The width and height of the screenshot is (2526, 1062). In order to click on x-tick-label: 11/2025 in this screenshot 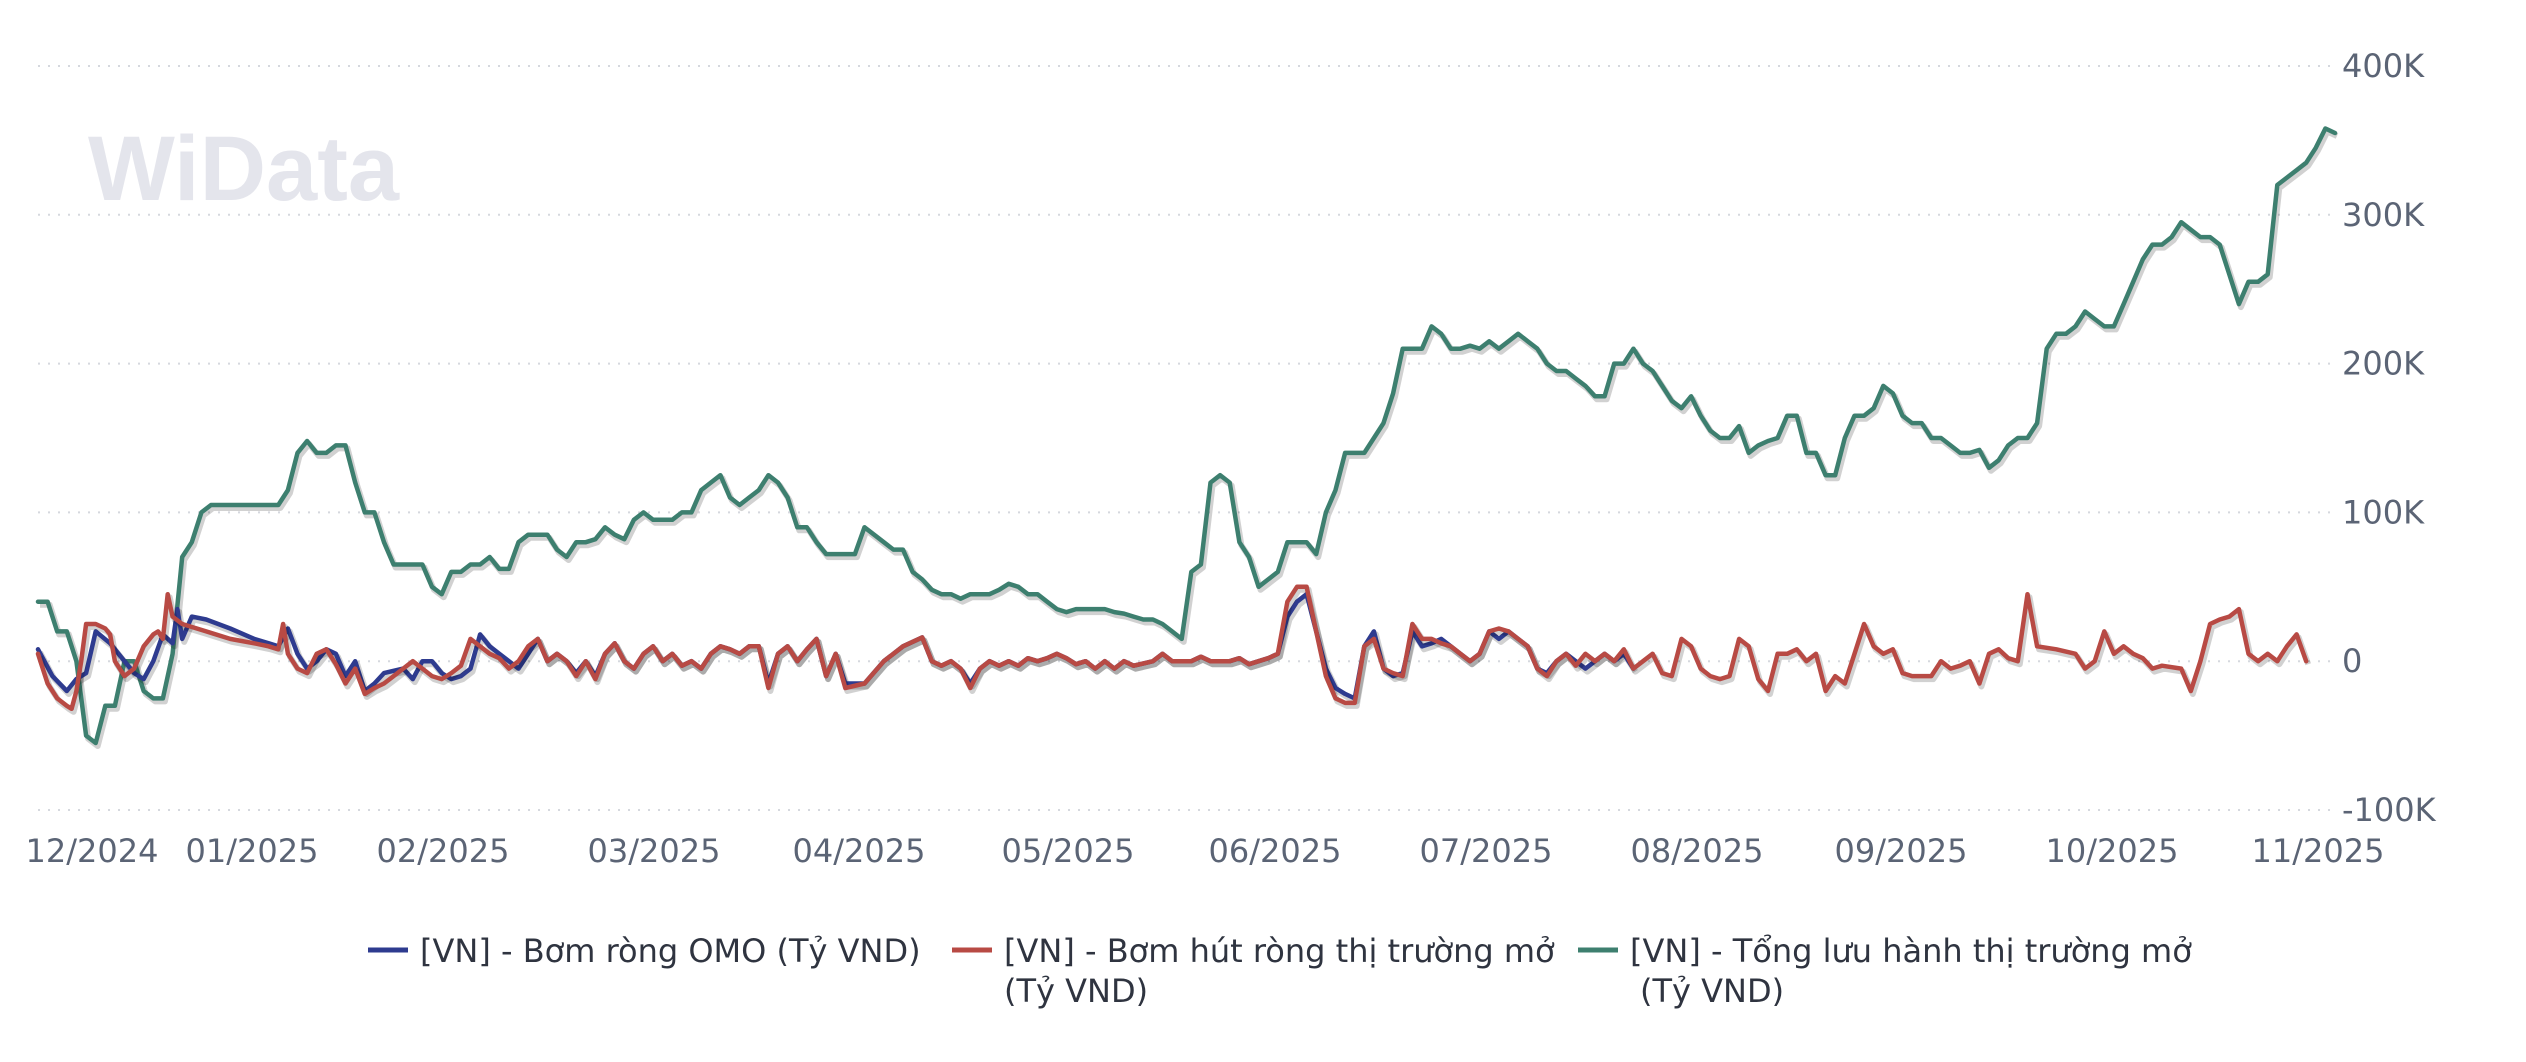, I will do `click(2318, 851)`.